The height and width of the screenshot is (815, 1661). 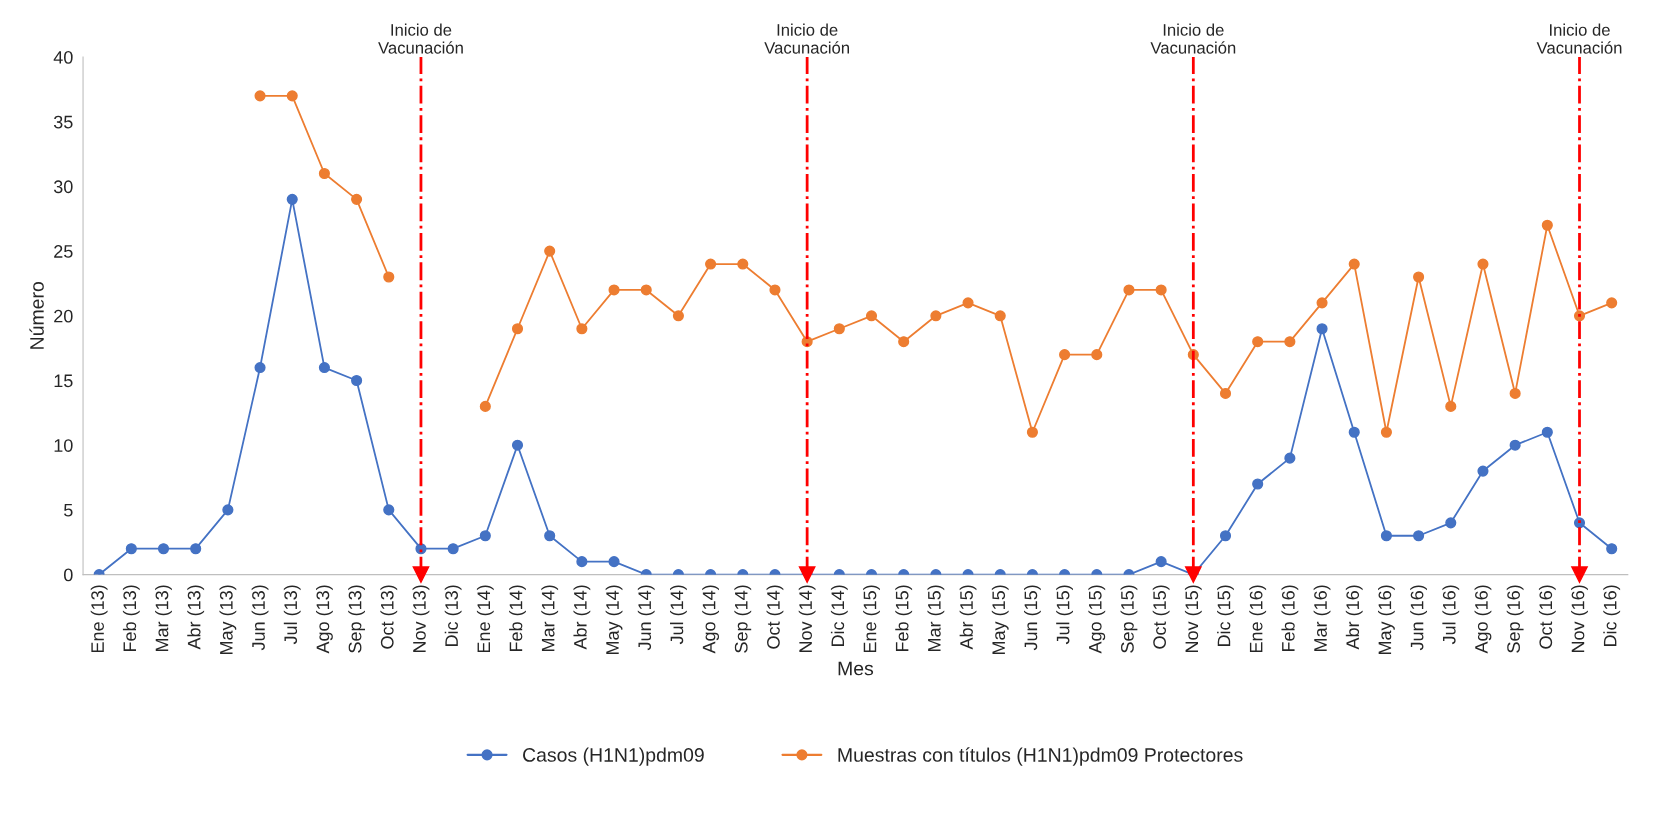 What do you see at coordinates (99, 619) in the screenshot?
I see `x-tick-label: Ene (13)` at bounding box center [99, 619].